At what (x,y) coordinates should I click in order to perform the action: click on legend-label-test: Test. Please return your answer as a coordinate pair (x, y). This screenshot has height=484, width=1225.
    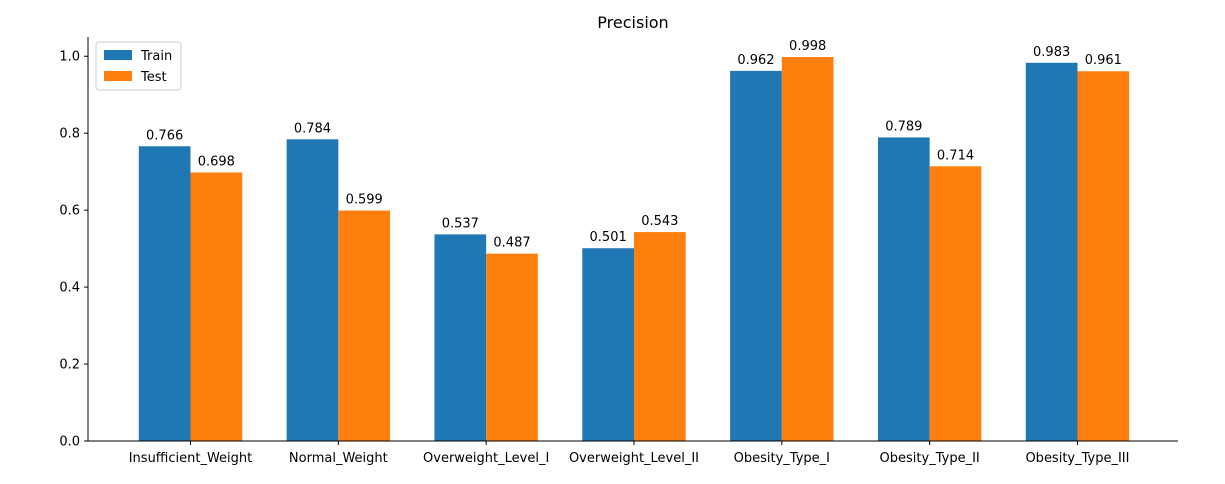
    Looking at the image, I should click on (153, 77).